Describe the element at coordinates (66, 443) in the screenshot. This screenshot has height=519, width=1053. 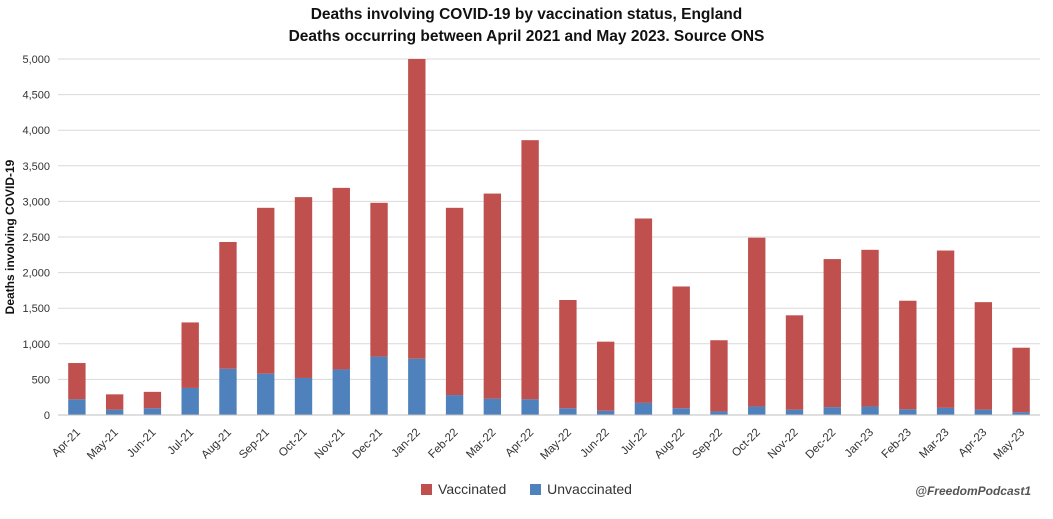
I see `x-tick-label: Apr-21` at that location.